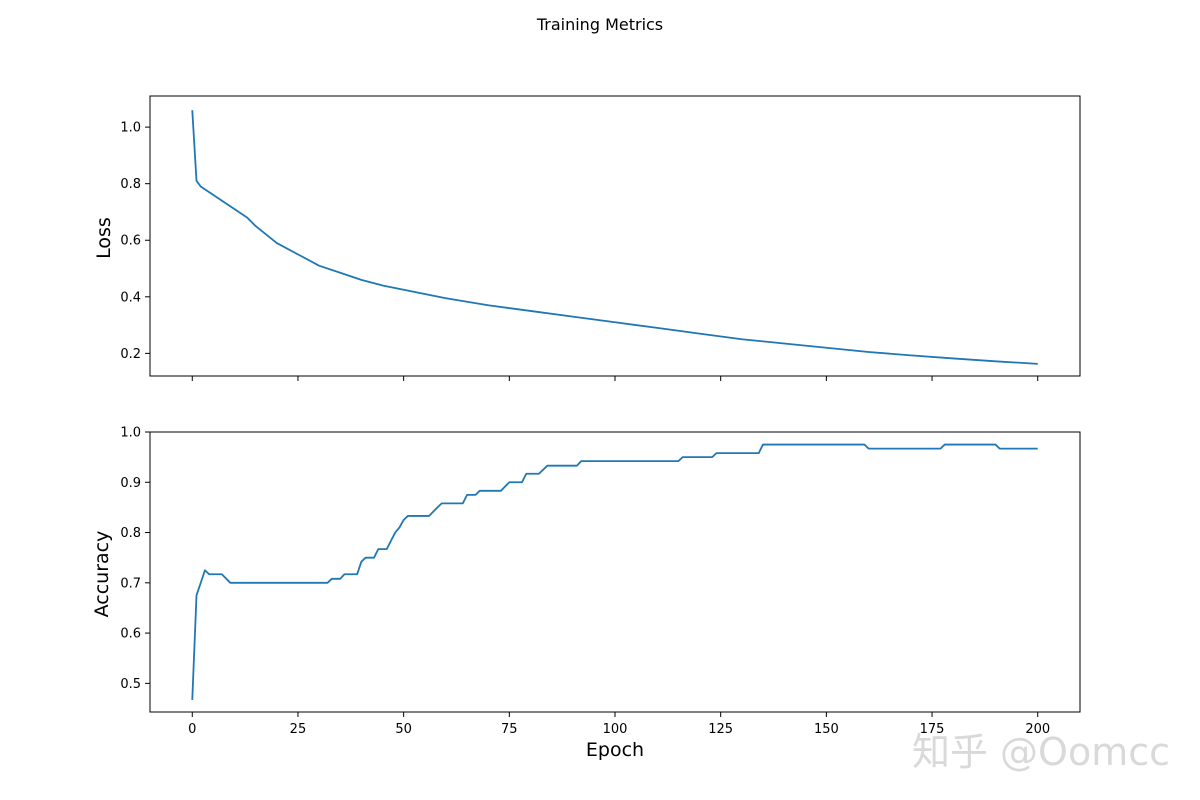 This screenshot has width=1200, height=800. I want to click on accuracy-x-tick-label: 200, so click(1037, 729).